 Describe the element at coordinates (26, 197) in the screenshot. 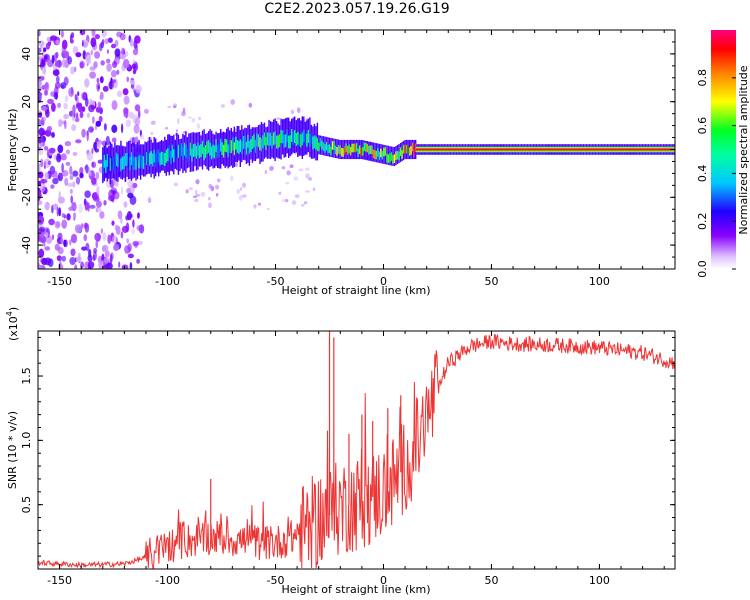

I see `spectrogram-y-tick-label: -20` at that location.